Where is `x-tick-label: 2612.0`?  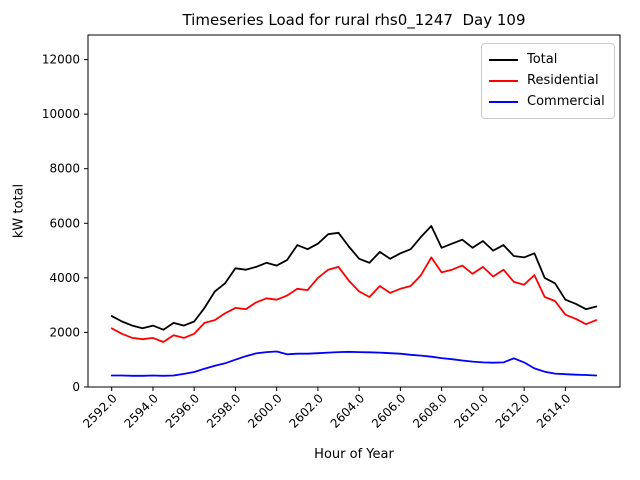
x-tick-label: 2612.0 is located at coordinates (513, 411).